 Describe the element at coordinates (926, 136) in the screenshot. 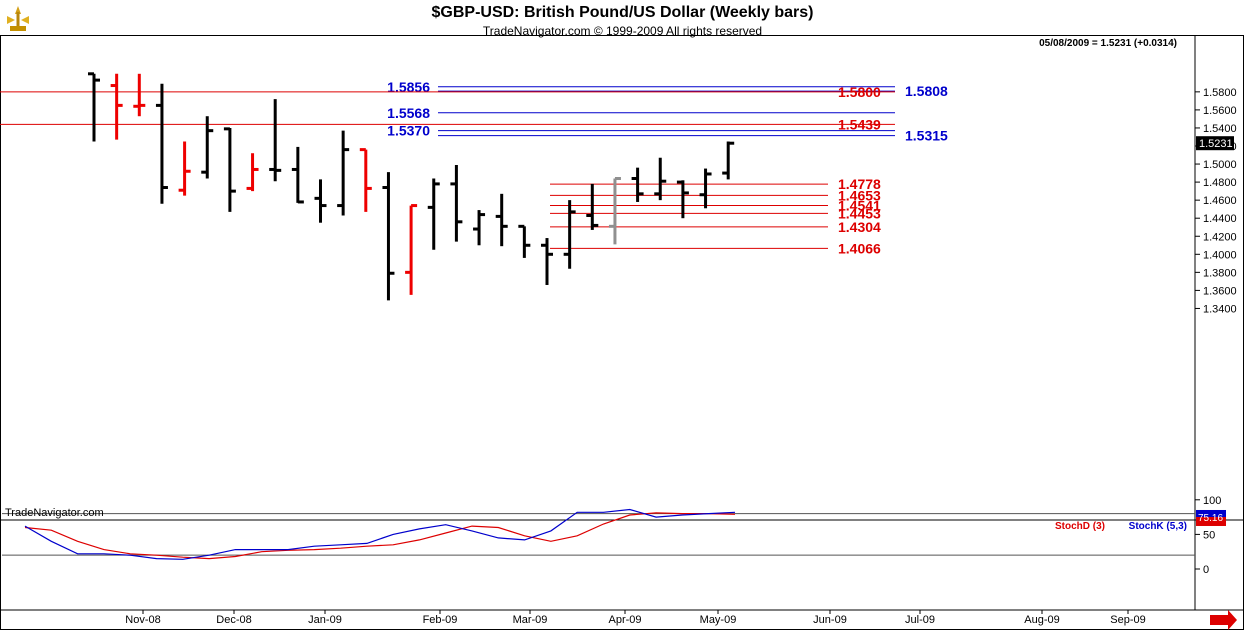

I see `level-label: 1.5315` at that location.